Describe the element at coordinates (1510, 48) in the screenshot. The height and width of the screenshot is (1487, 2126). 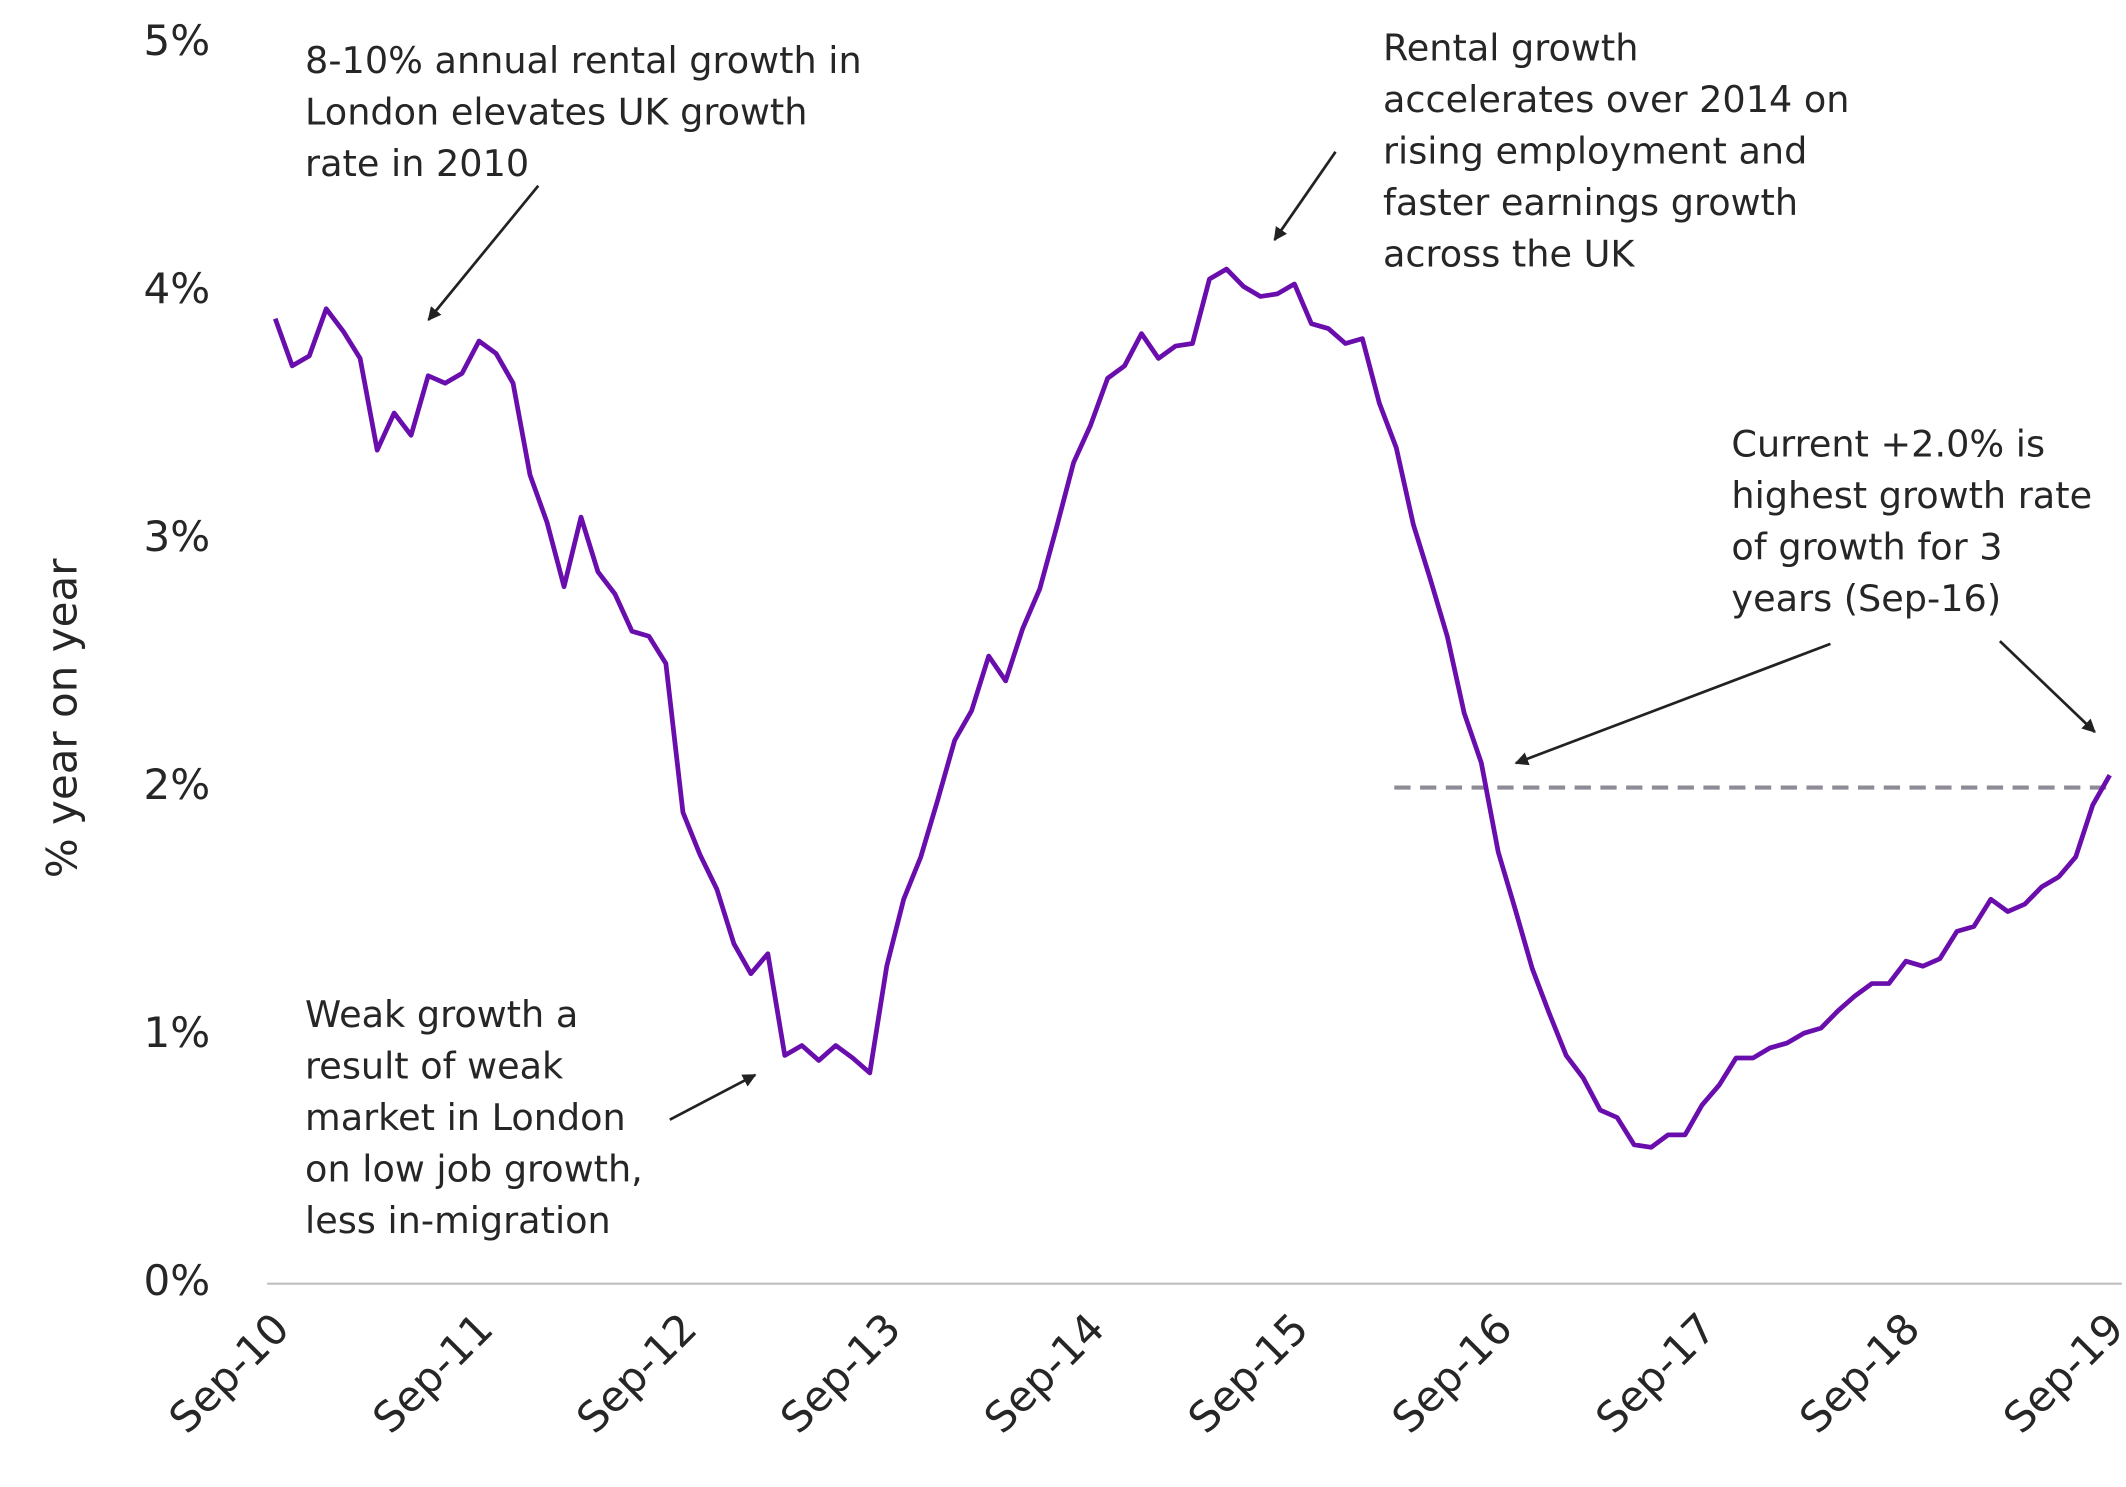
I see `annotation: Rental growth` at that location.